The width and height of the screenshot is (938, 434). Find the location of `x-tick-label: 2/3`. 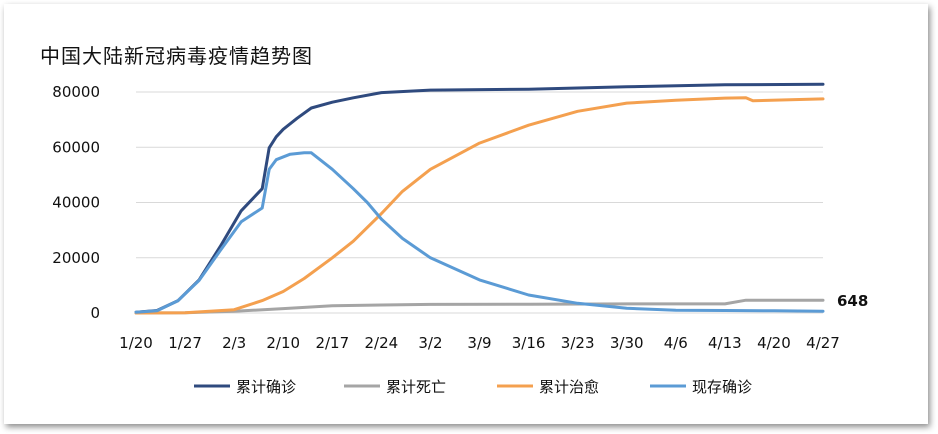

x-tick-label: 2/3 is located at coordinates (234, 343).